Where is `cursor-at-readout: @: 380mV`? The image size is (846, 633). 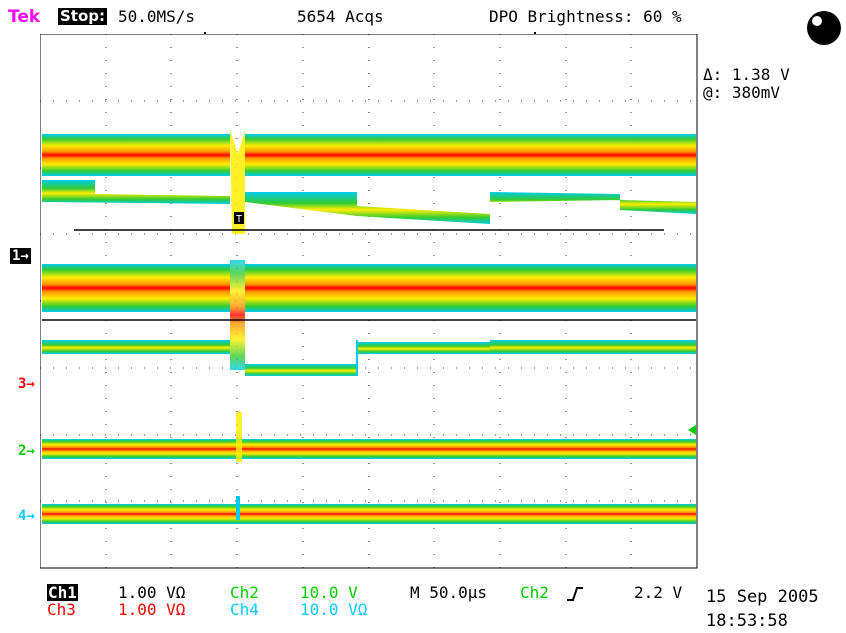 cursor-at-readout: @: 380mV is located at coordinates (742, 92).